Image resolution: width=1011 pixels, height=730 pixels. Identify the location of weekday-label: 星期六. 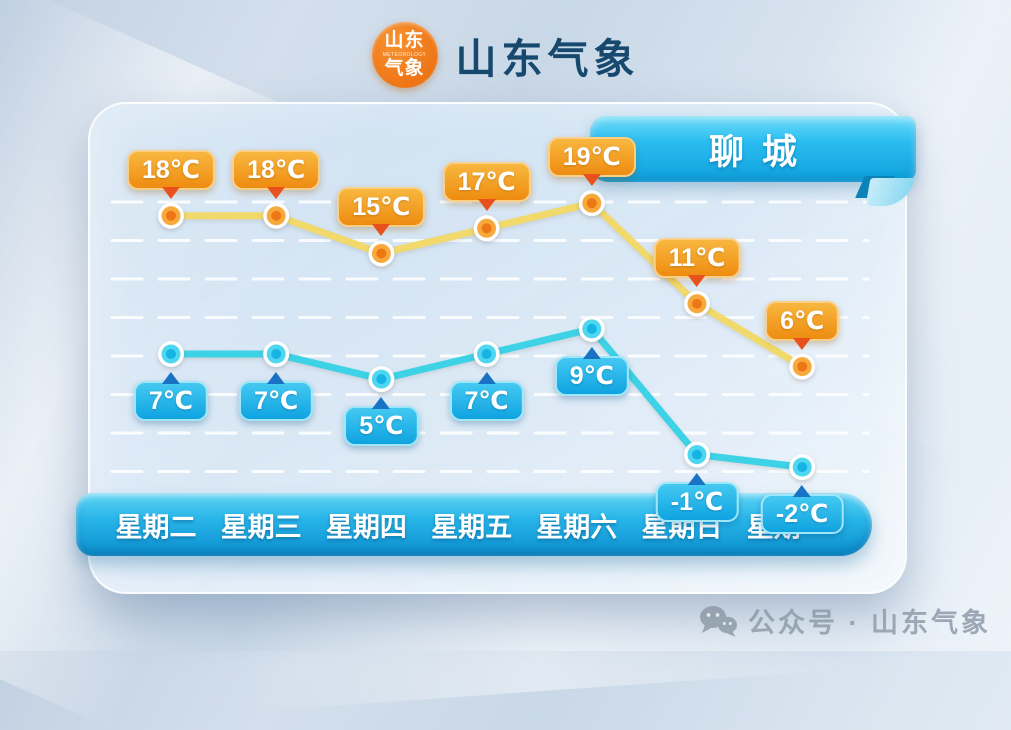
(577, 527).